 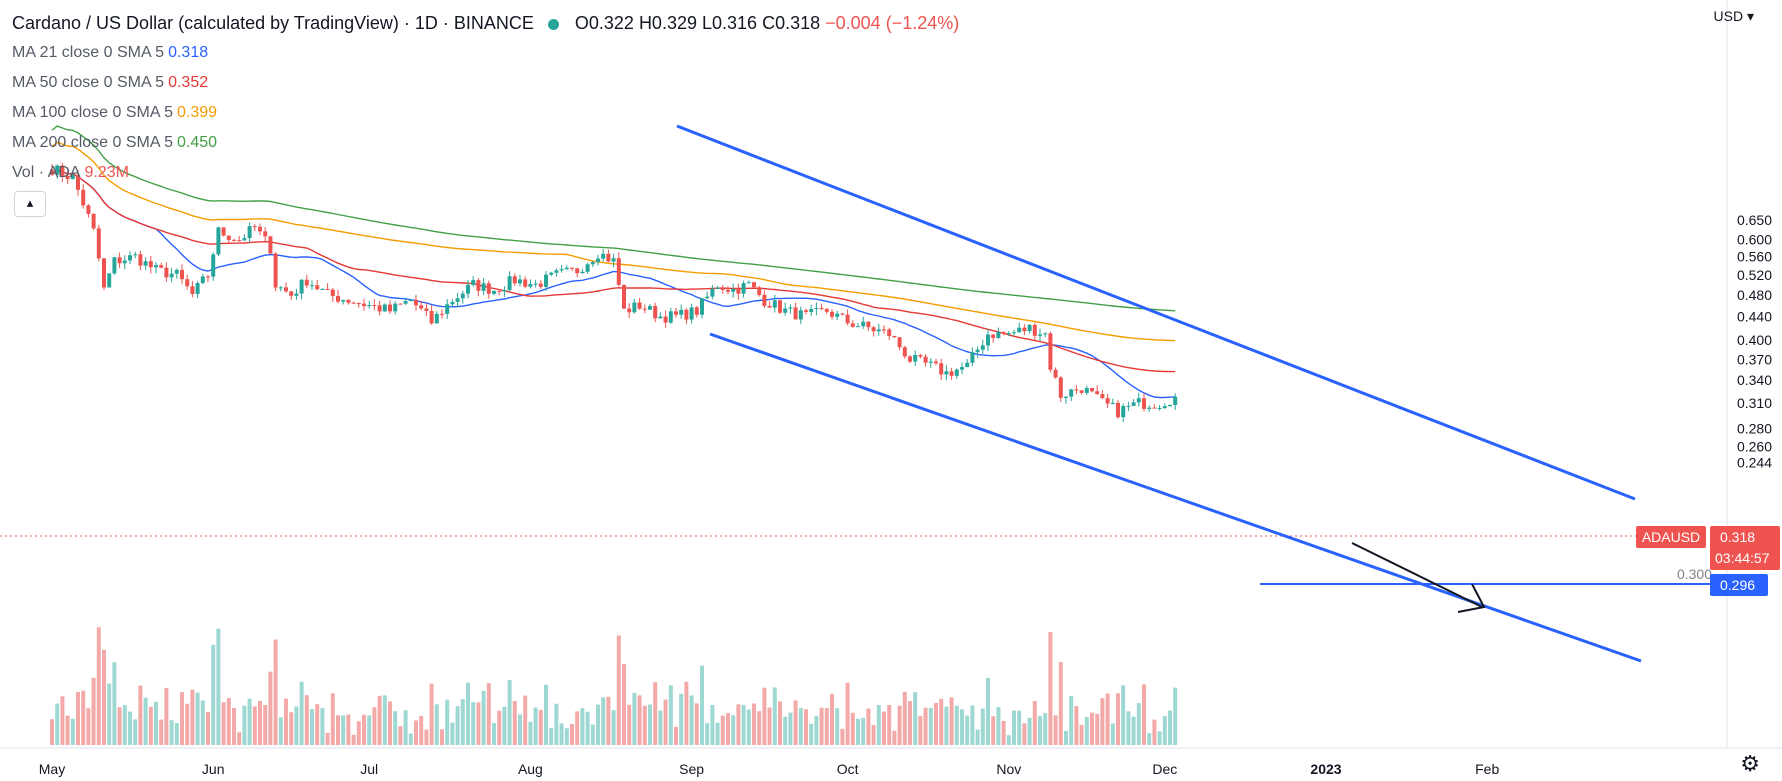 I want to click on time-tick-label: May, so click(x=52, y=769).